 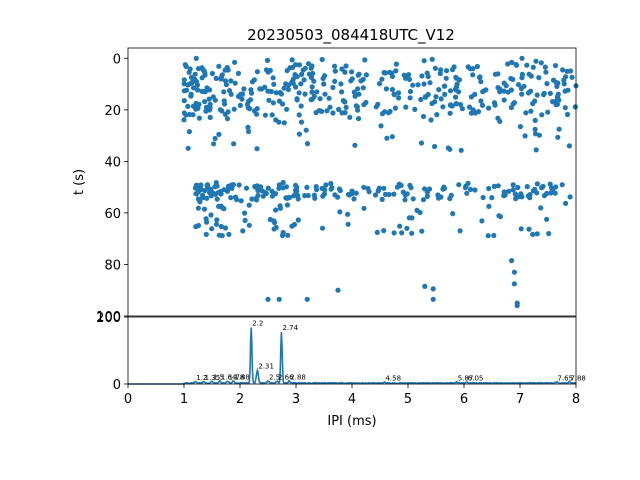 I want to click on scatter-y-tick-label: 40, so click(x=112, y=162).